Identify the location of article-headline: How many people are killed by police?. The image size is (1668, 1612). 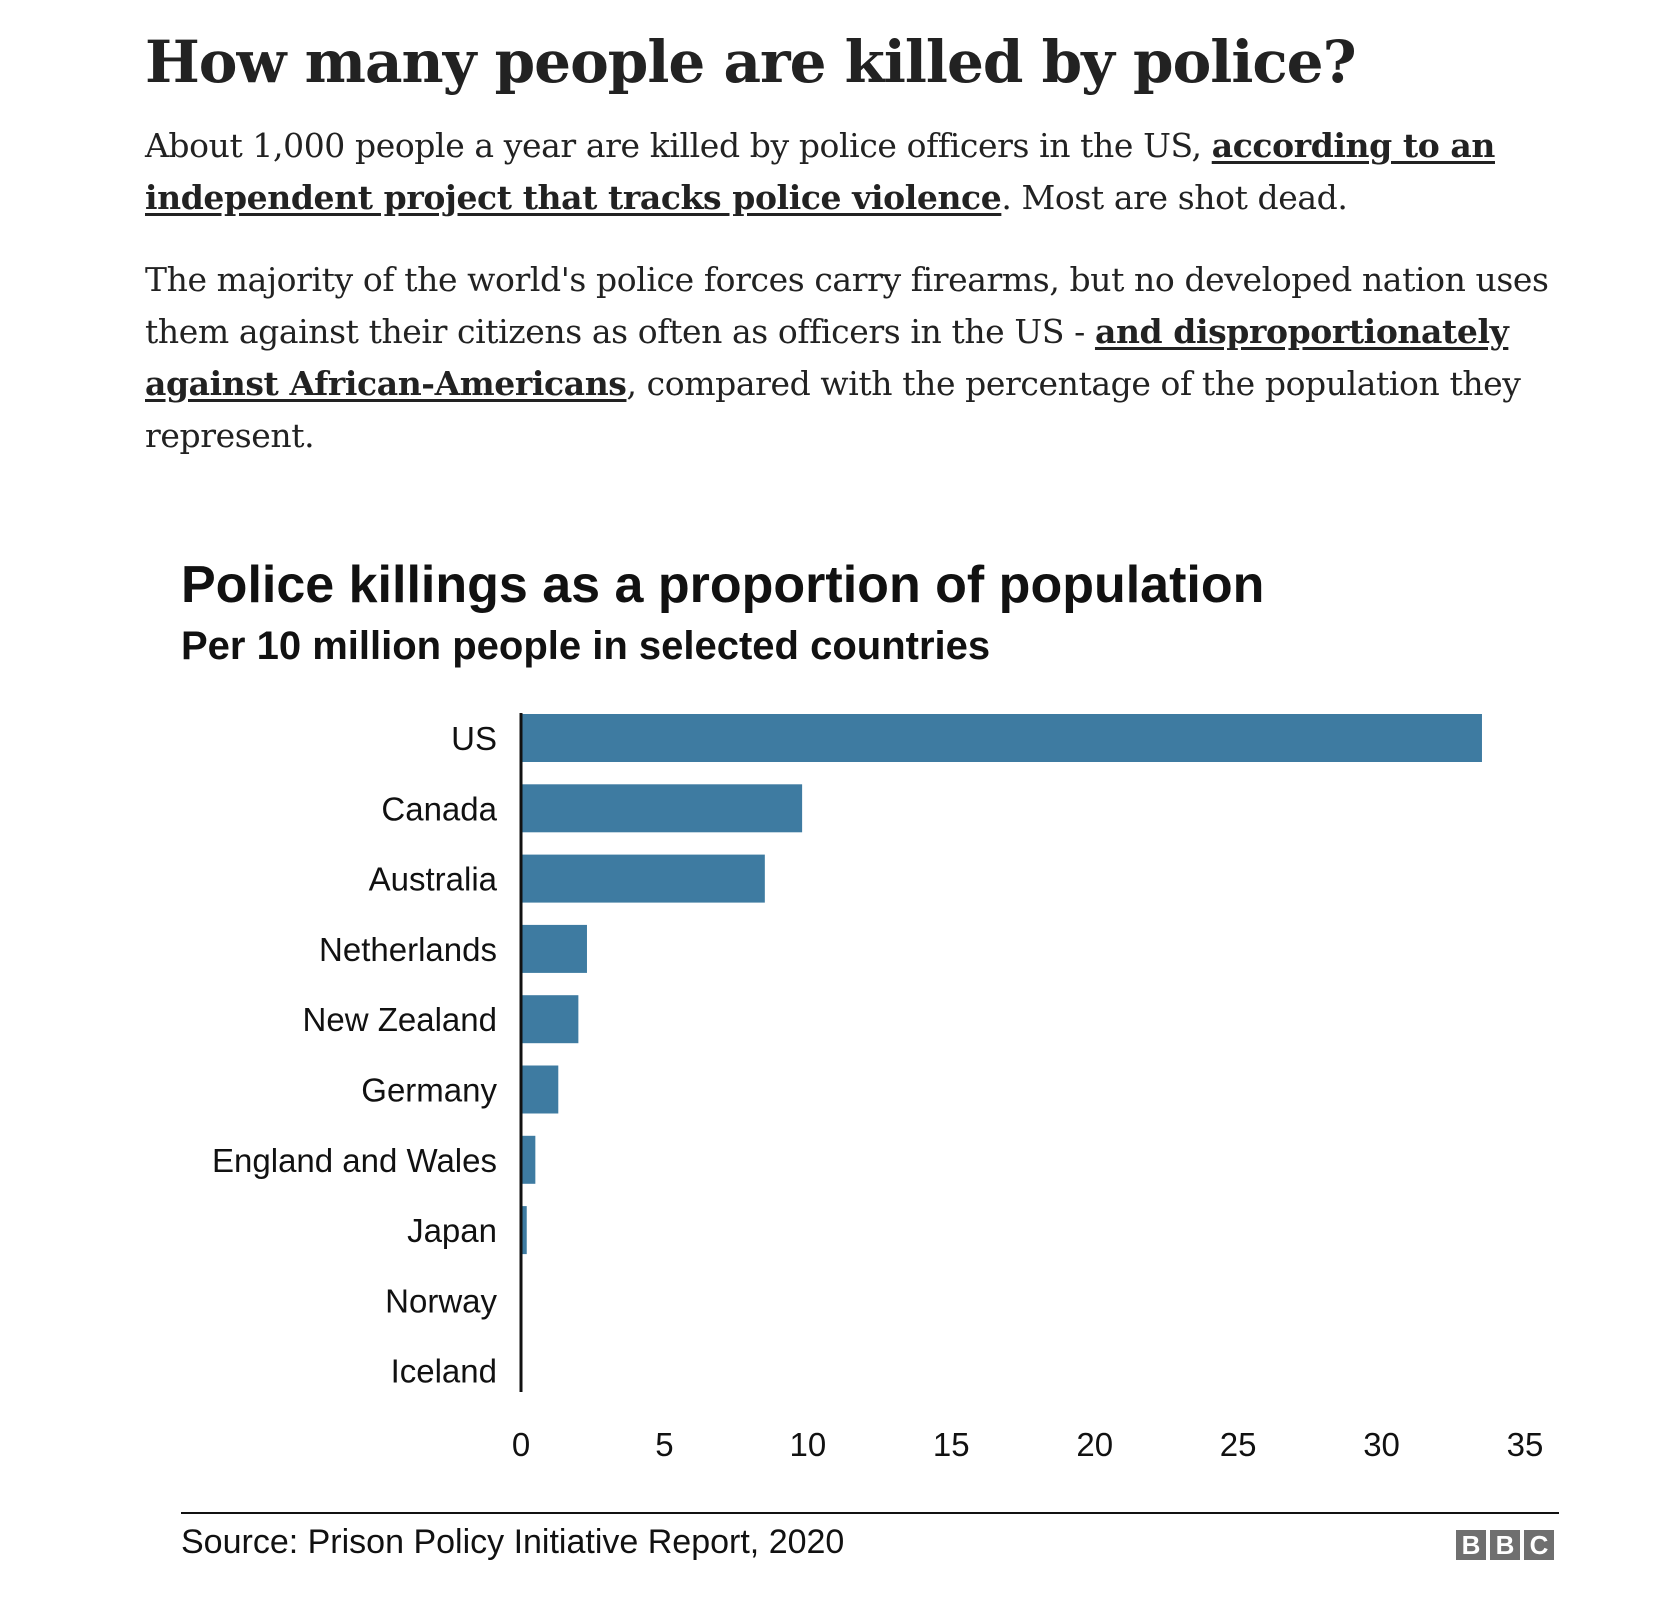
(751, 62).